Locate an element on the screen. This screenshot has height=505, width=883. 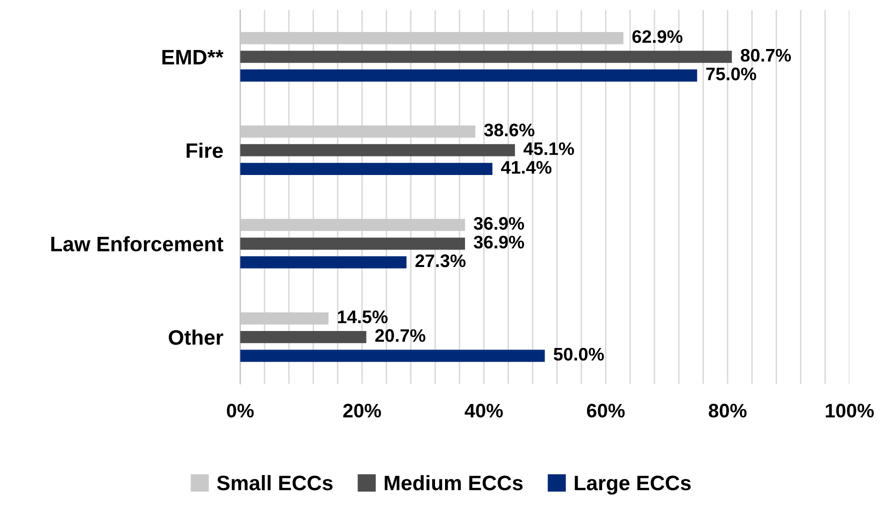
data-label: 62.9% is located at coordinates (657, 36).